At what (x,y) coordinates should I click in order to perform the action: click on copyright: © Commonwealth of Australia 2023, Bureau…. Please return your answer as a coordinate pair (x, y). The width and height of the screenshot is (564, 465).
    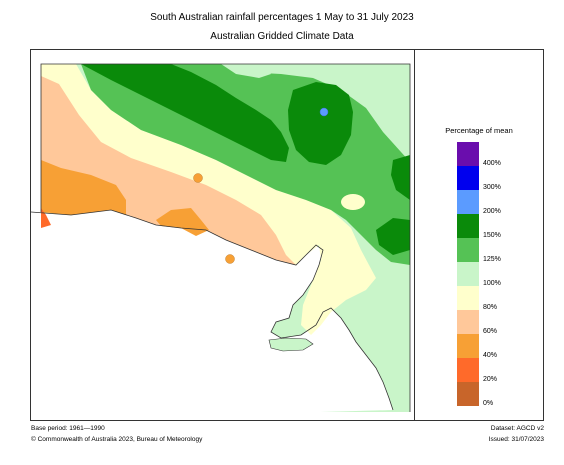
    Looking at the image, I should click on (117, 439).